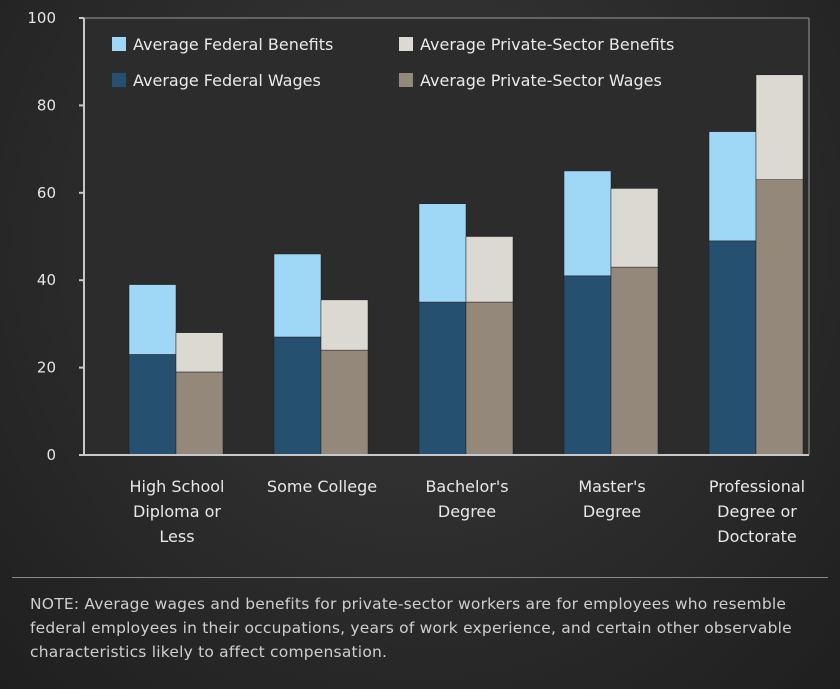 This screenshot has height=689, width=840. What do you see at coordinates (176, 536) in the screenshot?
I see `x-tick-label: Less` at bounding box center [176, 536].